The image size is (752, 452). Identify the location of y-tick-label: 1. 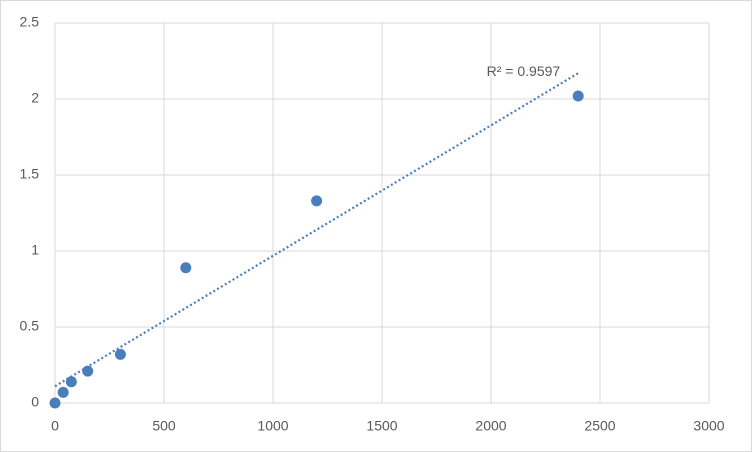
(35, 250).